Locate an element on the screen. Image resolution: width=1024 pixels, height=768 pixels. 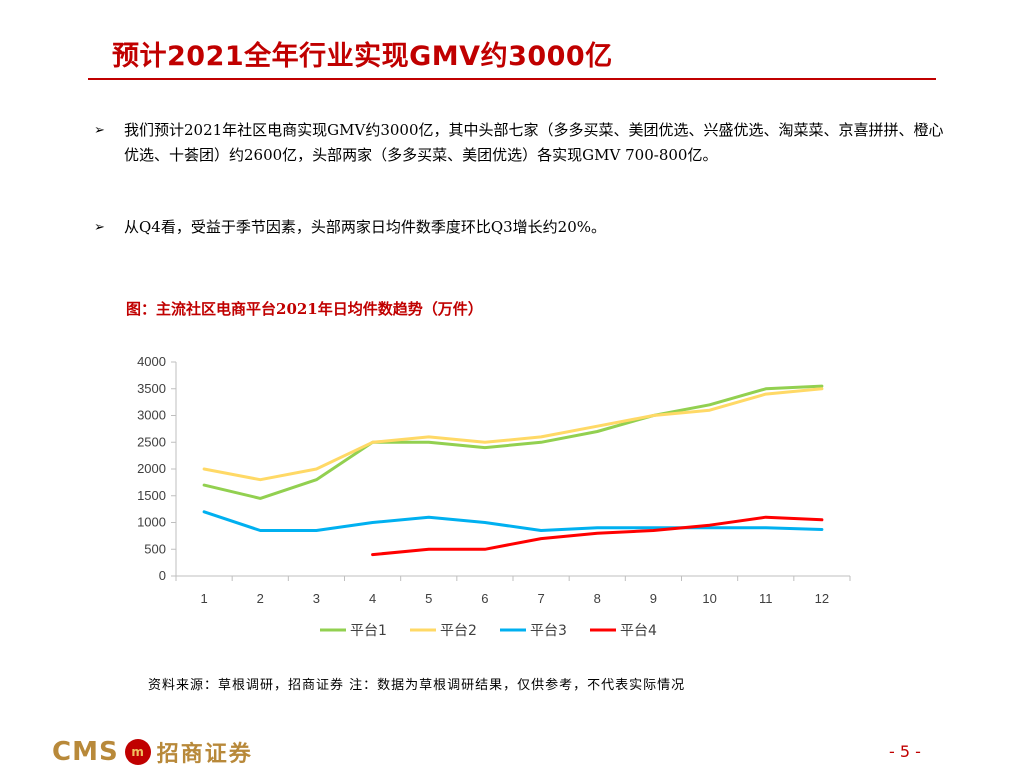
x-tick-label: 9 is located at coordinates (653, 598).